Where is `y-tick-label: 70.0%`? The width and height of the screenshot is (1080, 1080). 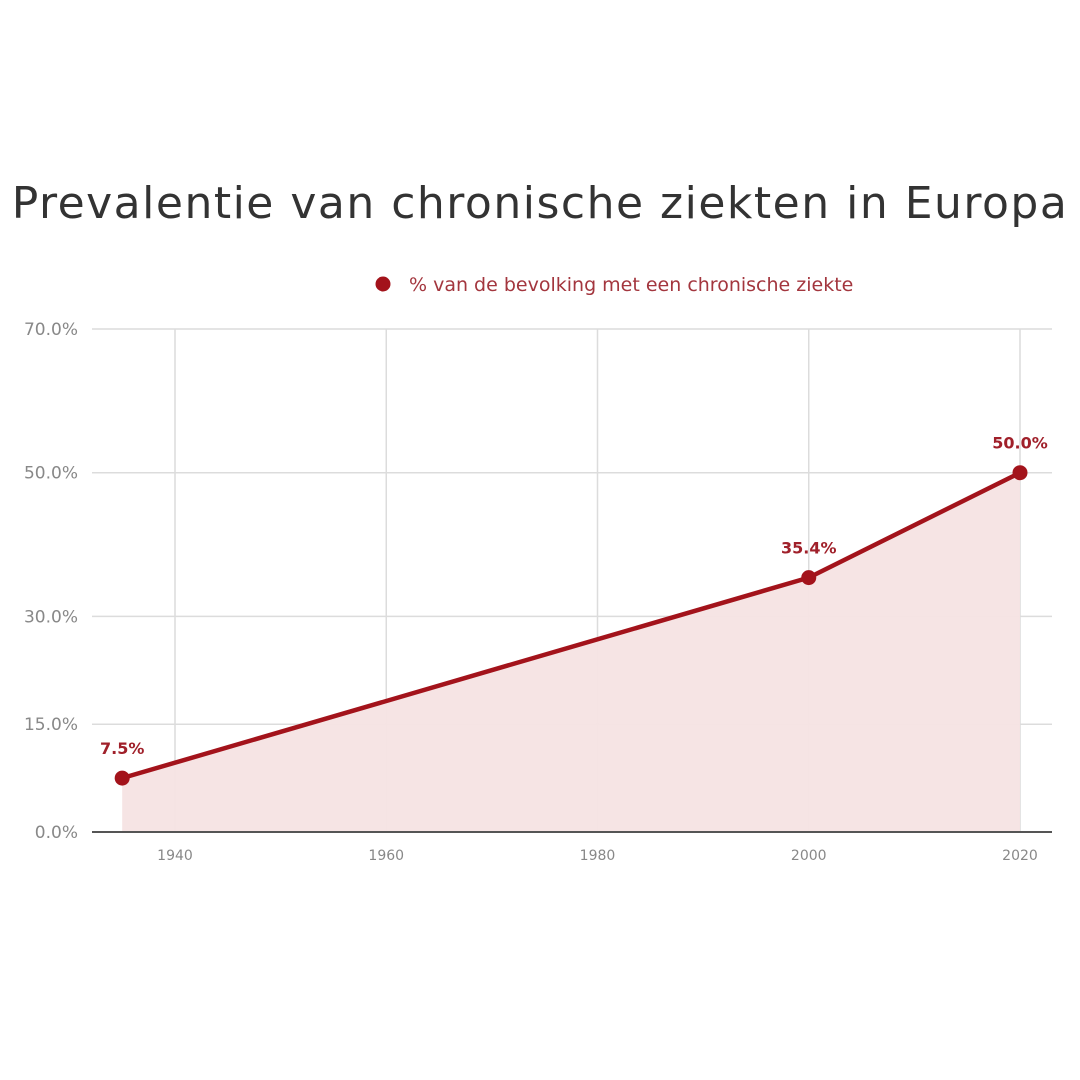 y-tick-label: 70.0% is located at coordinates (51, 330).